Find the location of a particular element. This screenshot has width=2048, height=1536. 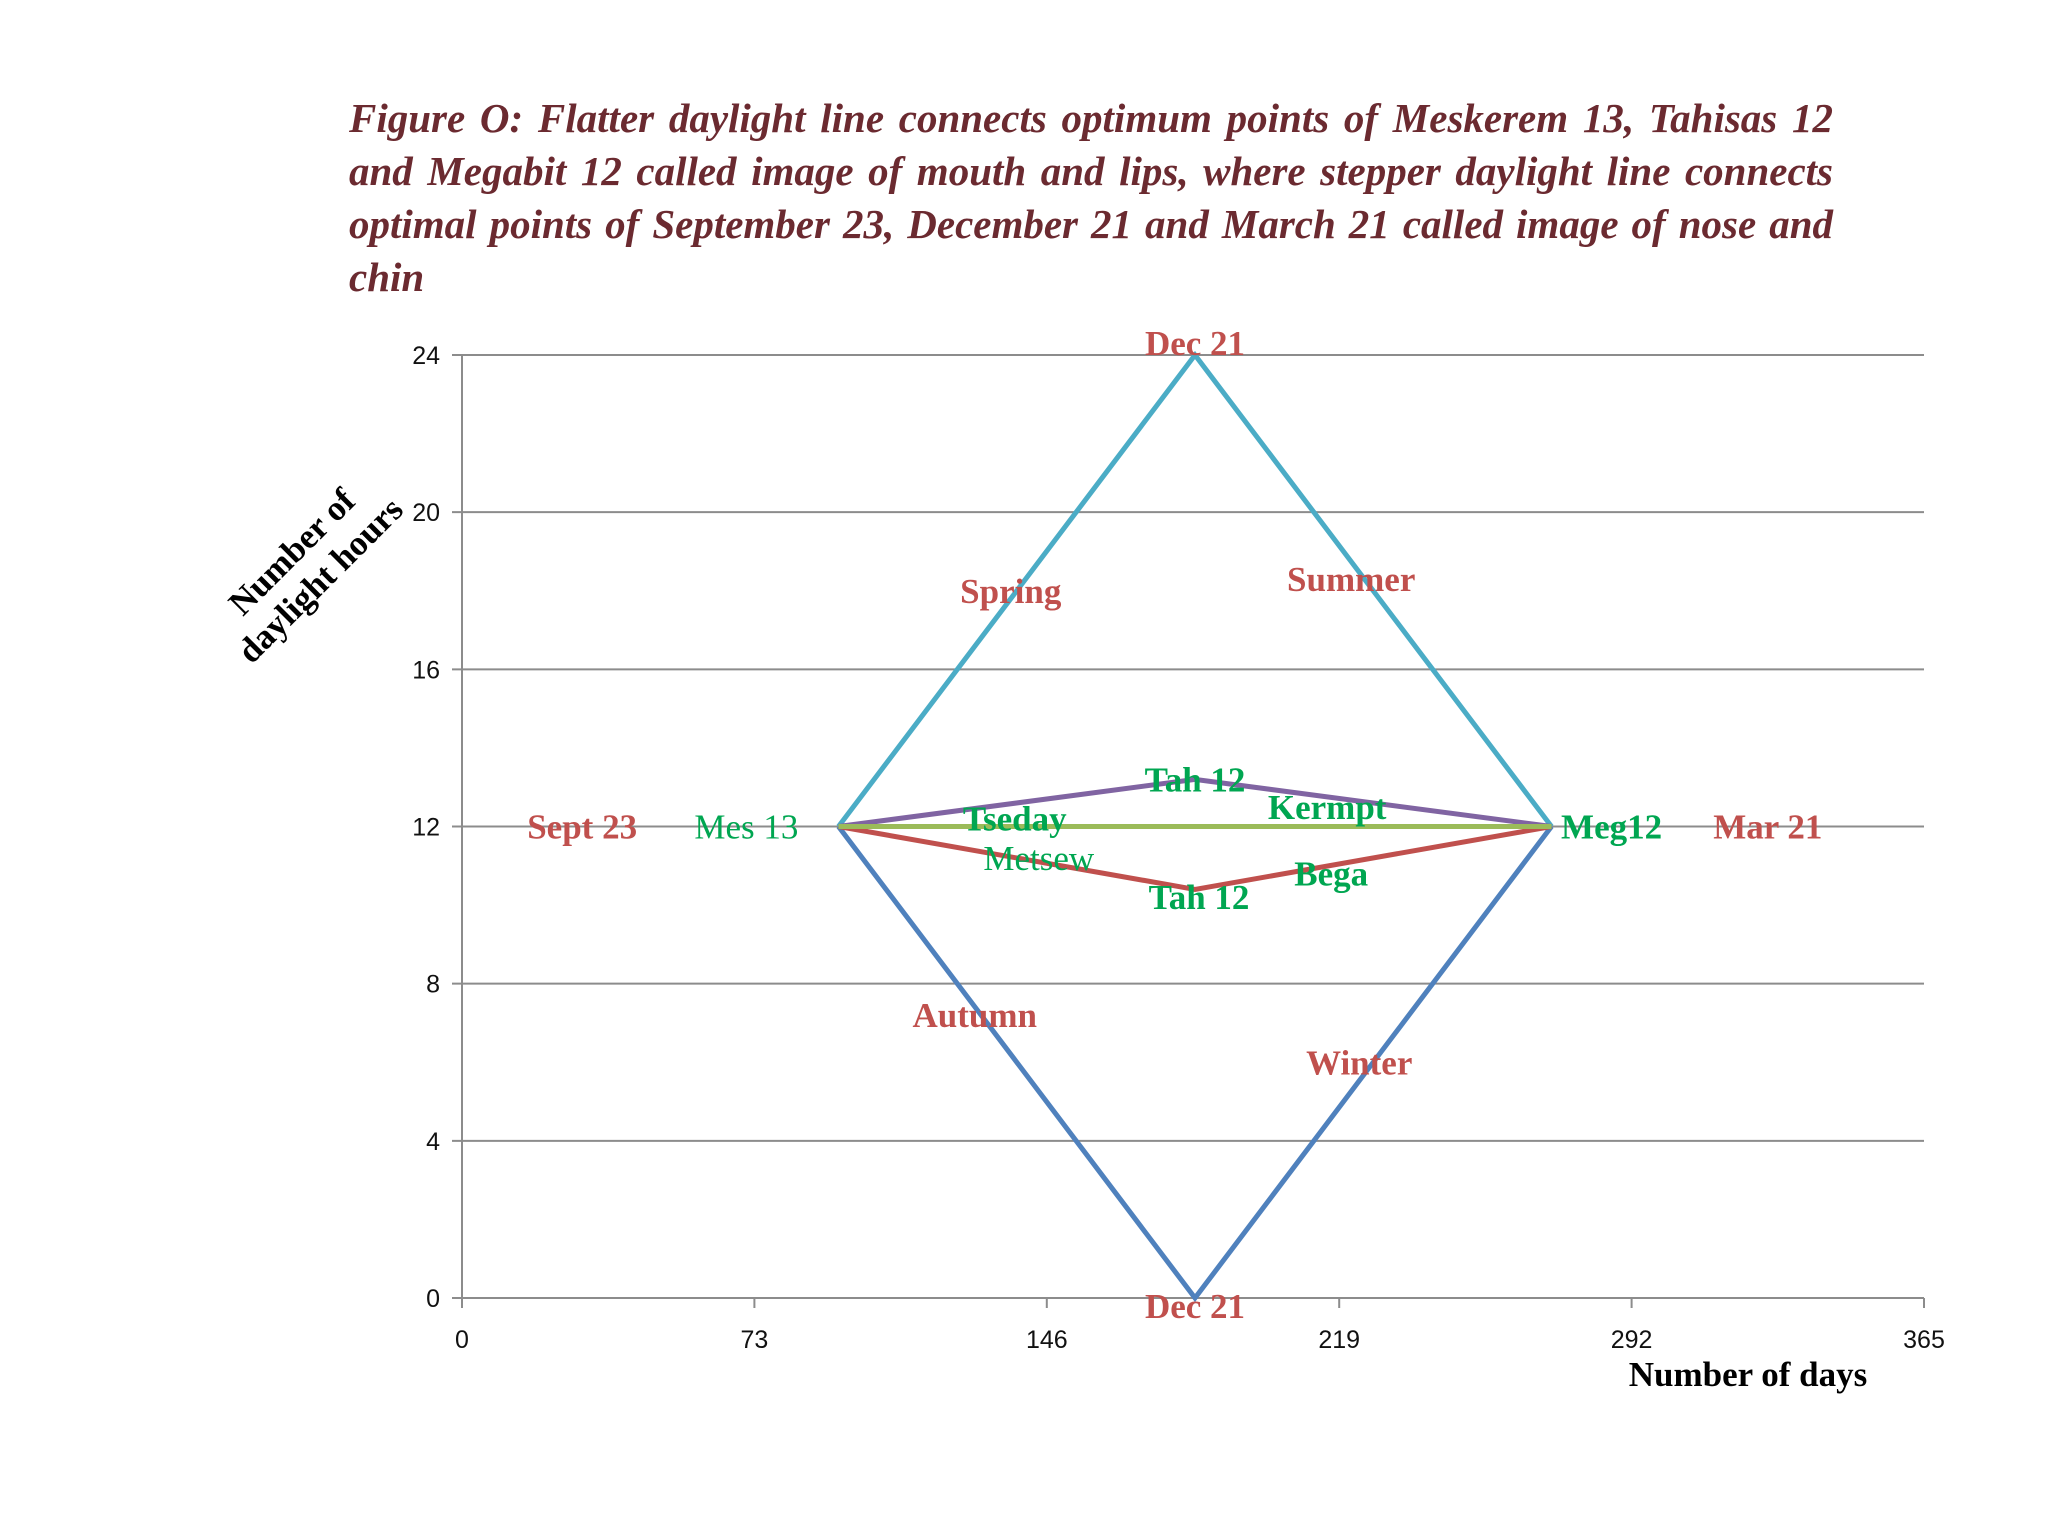

y-tick-label: 20 is located at coordinates (426, 513).